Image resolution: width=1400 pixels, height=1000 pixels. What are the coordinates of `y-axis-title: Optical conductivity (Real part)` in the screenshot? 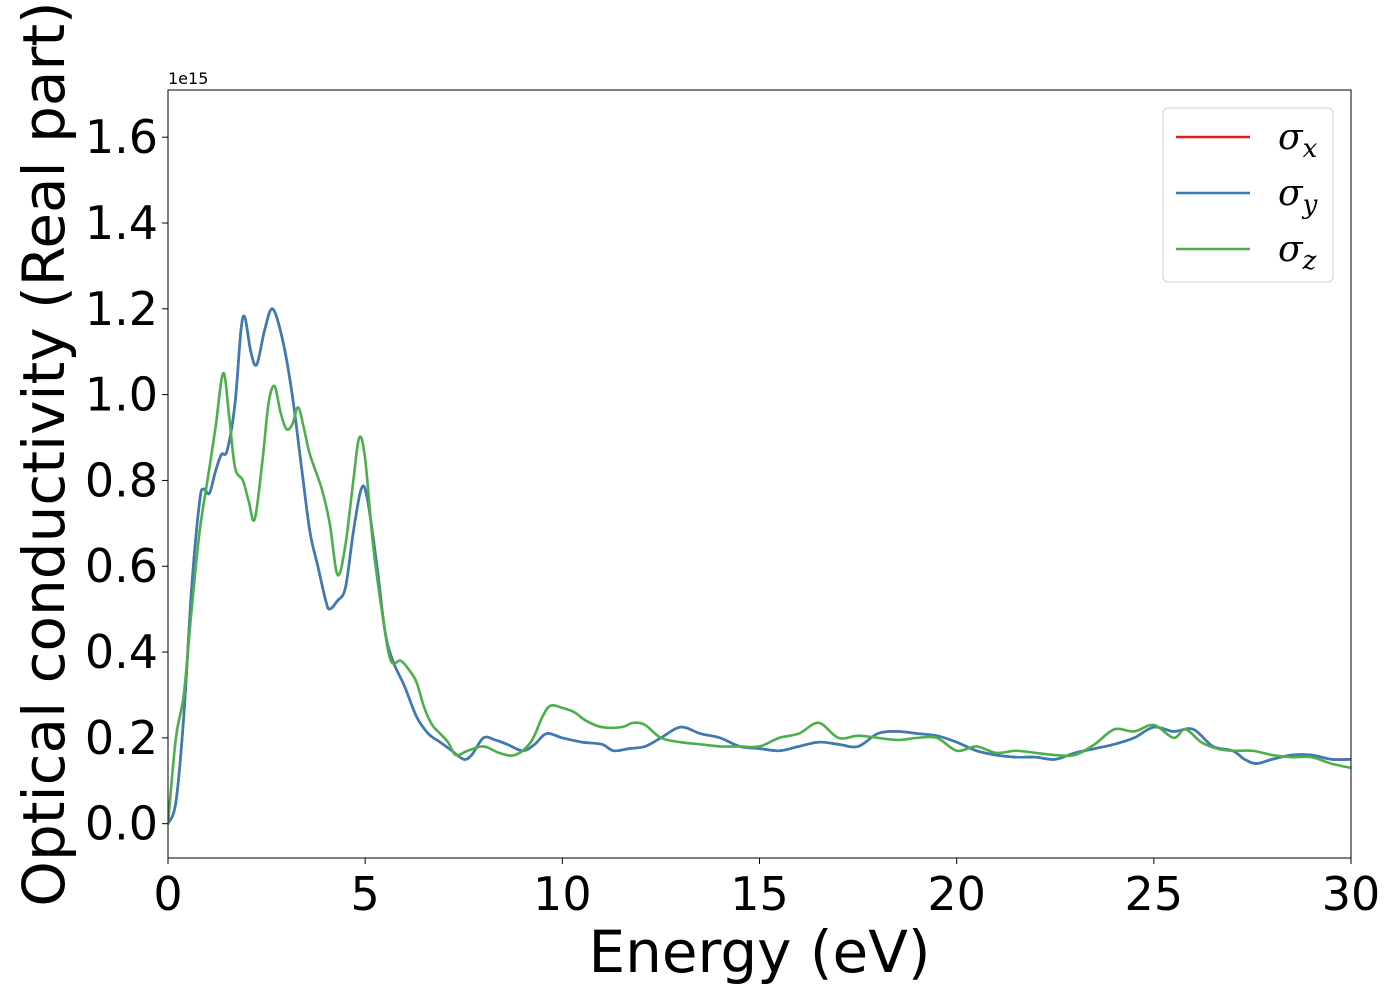 It's located at (44, 453).